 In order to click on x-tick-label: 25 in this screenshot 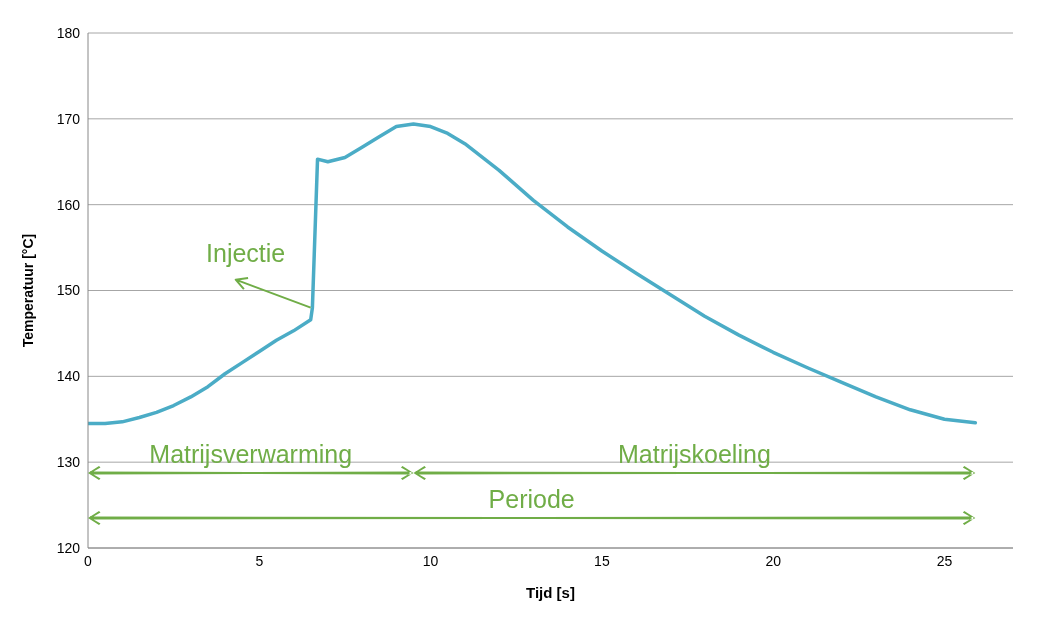, I will do `click(944, 560)`.